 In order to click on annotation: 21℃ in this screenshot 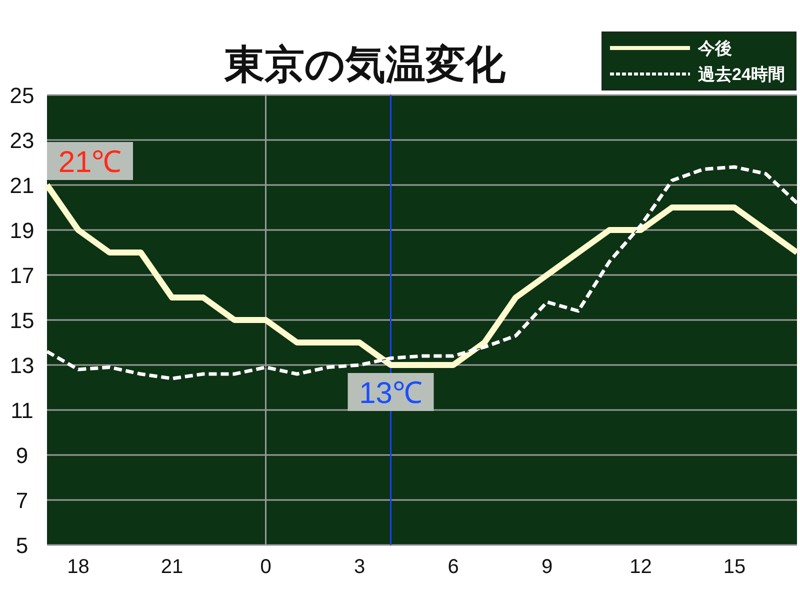, I will do `click(90, 162)`.